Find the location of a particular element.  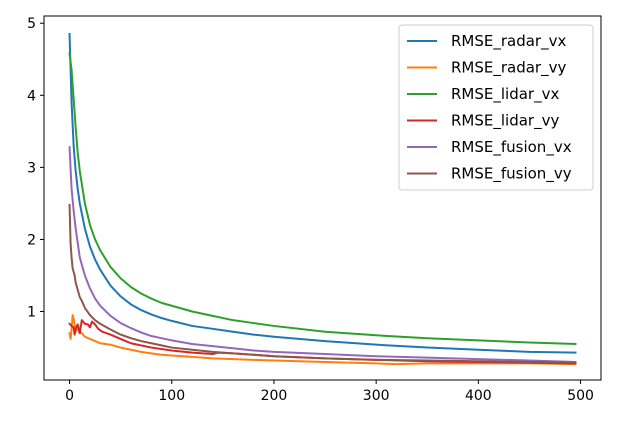

y-tick-label: 4 is located at coordinates (31, 96).